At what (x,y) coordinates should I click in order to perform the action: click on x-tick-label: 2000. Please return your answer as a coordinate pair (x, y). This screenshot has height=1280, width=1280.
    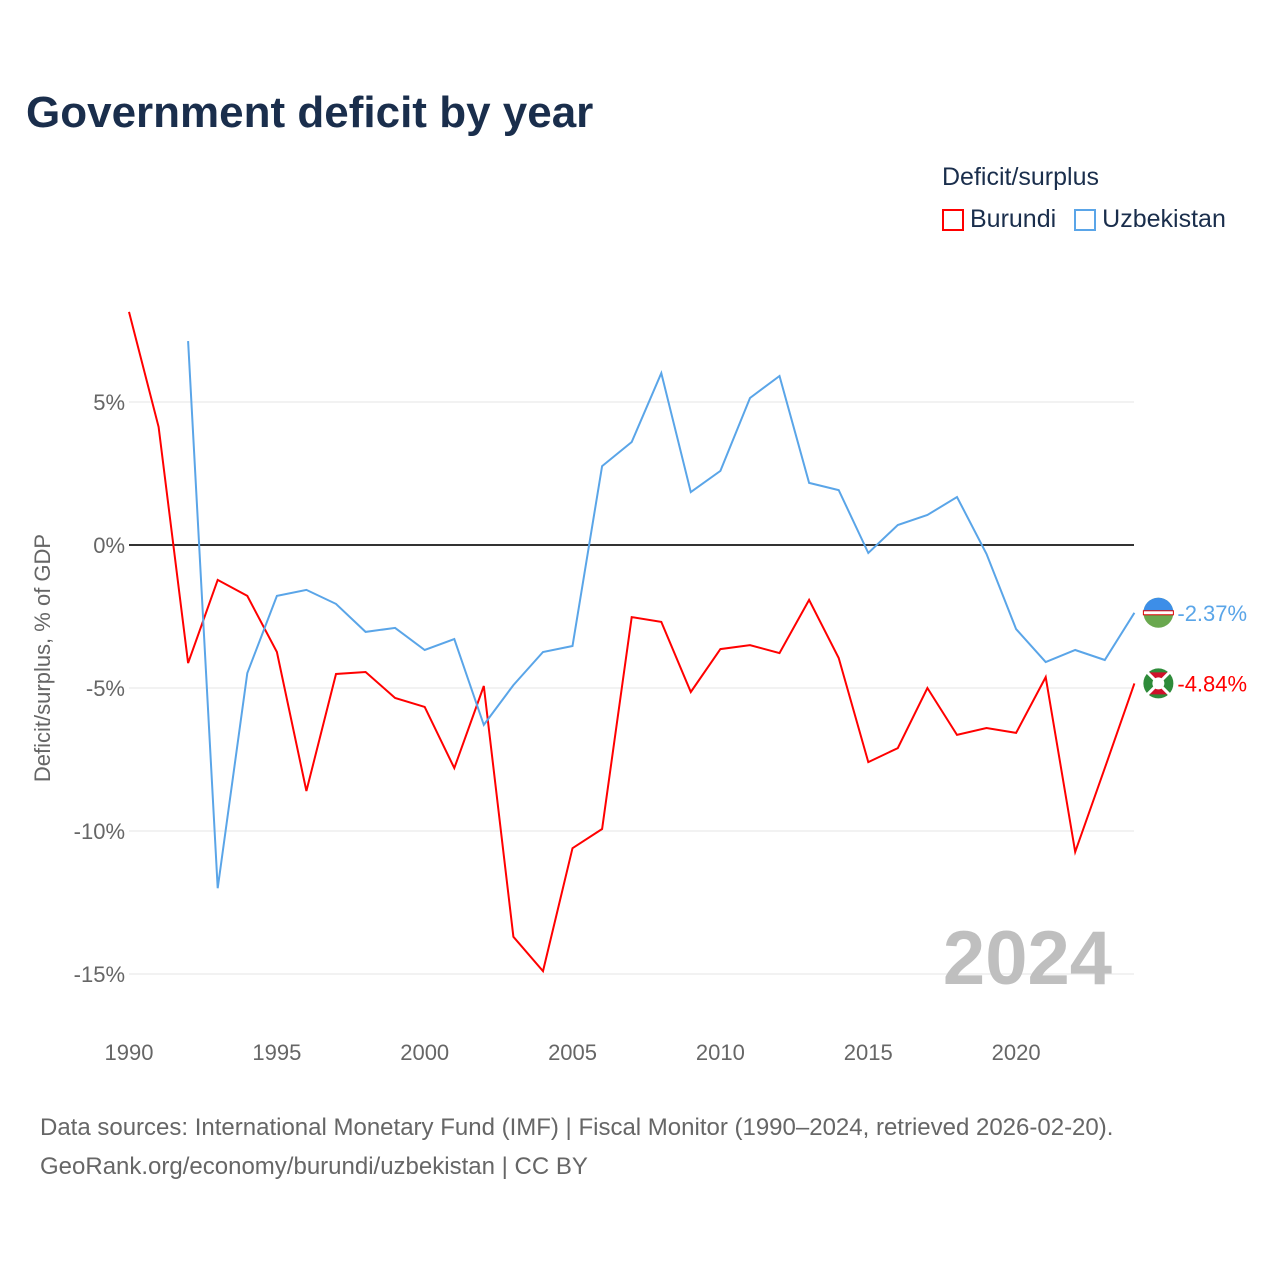
    Looking at the image, I should click on (424, 1052).